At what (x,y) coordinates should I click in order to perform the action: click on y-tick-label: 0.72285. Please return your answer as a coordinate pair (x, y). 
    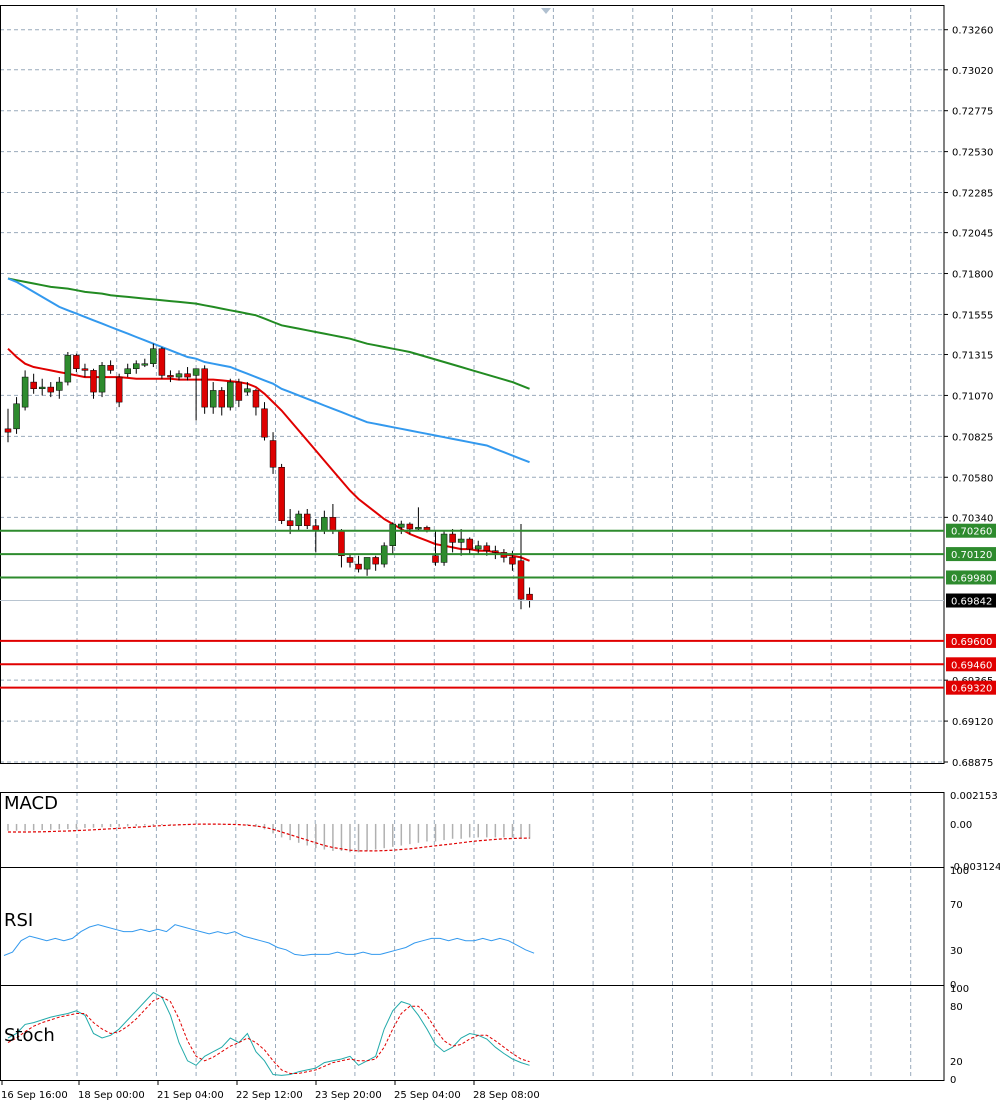
    Looking at the image, I should click on (972, 194).